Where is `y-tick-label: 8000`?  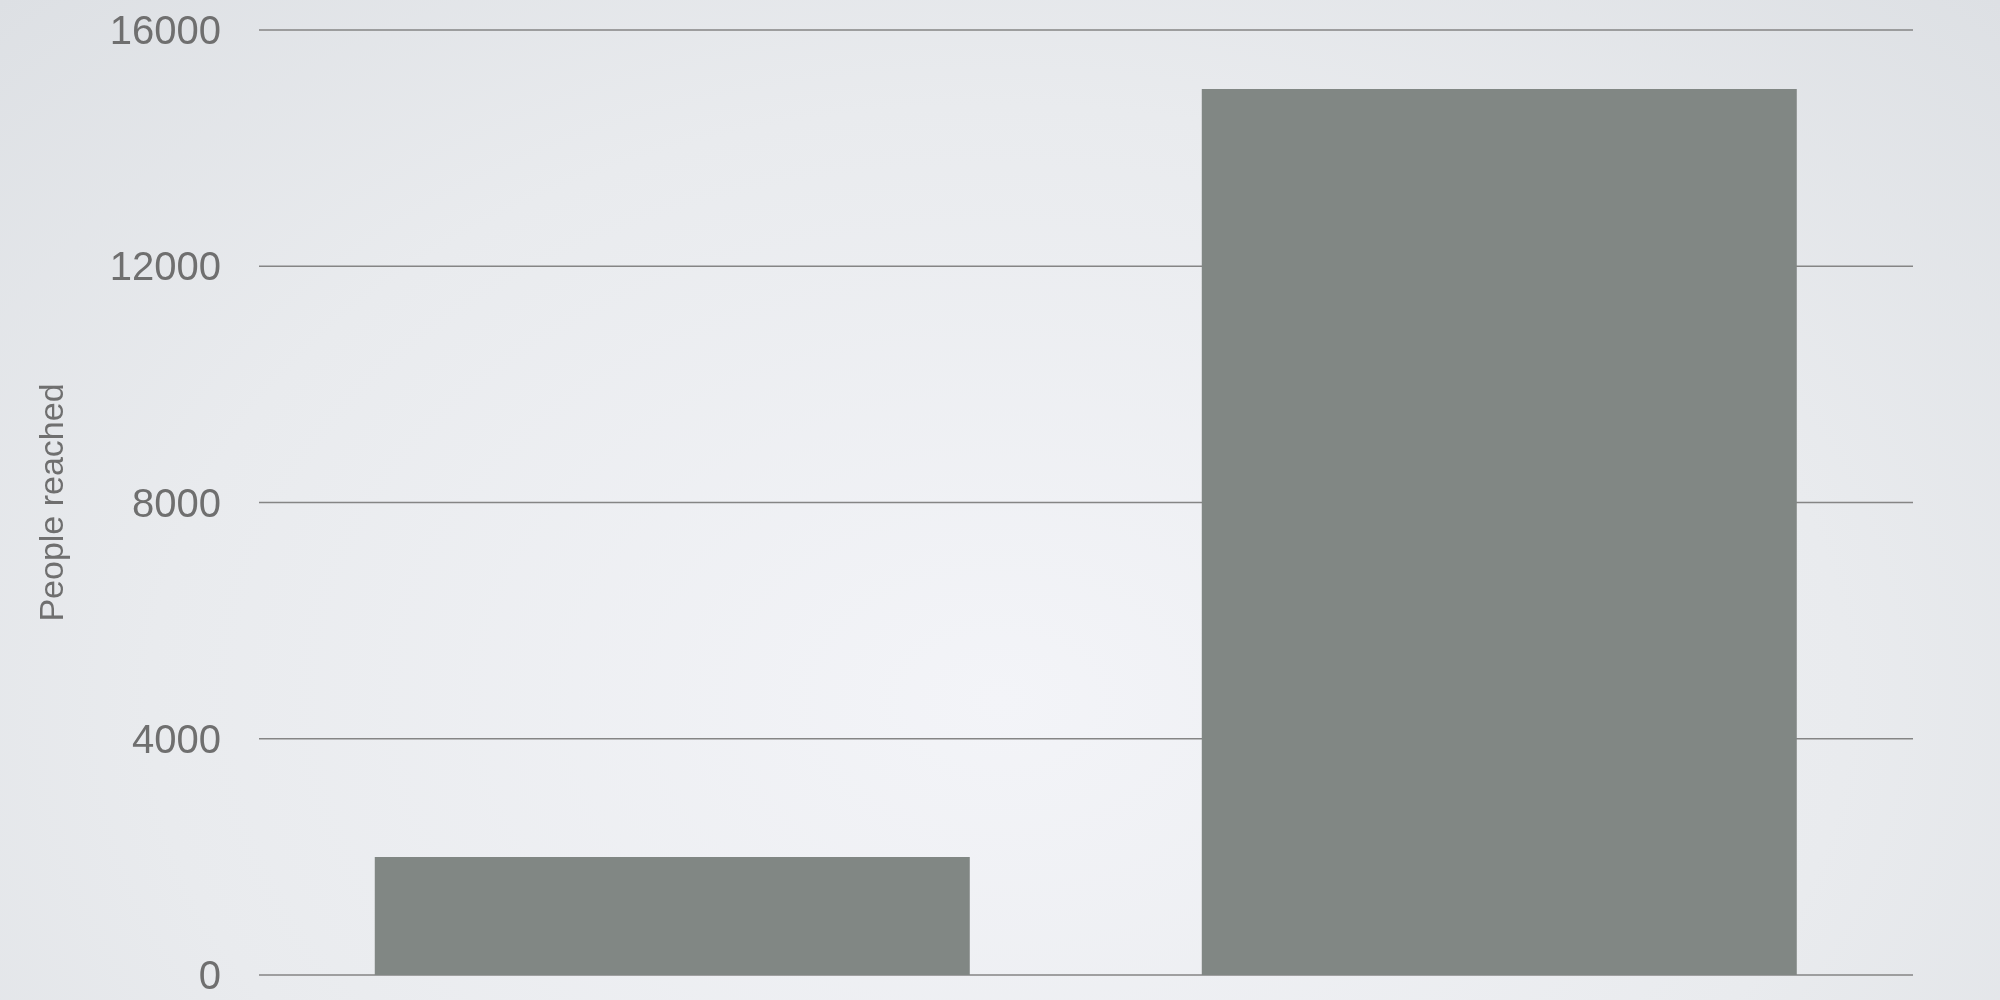 y-tick-label: 8000 is located at coordinates (176, 502).